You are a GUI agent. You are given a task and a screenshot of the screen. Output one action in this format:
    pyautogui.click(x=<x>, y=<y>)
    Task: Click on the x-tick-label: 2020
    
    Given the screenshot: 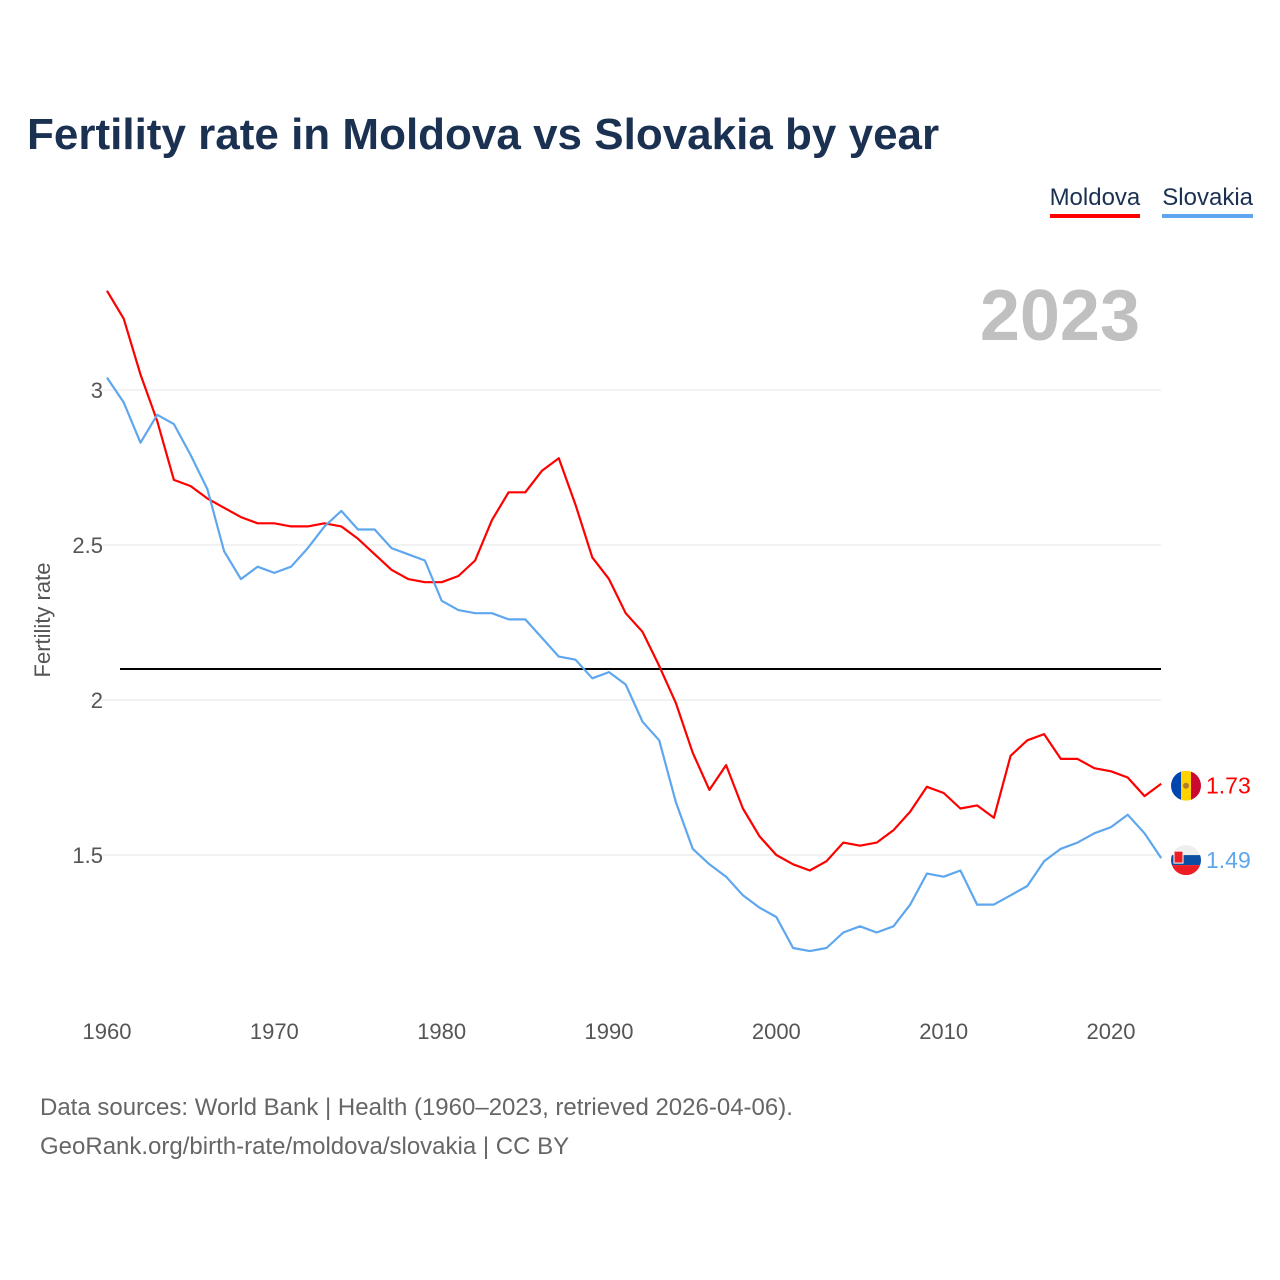 What is the action you would take?
    pyautogui.click(x=1111, y=1031)
    